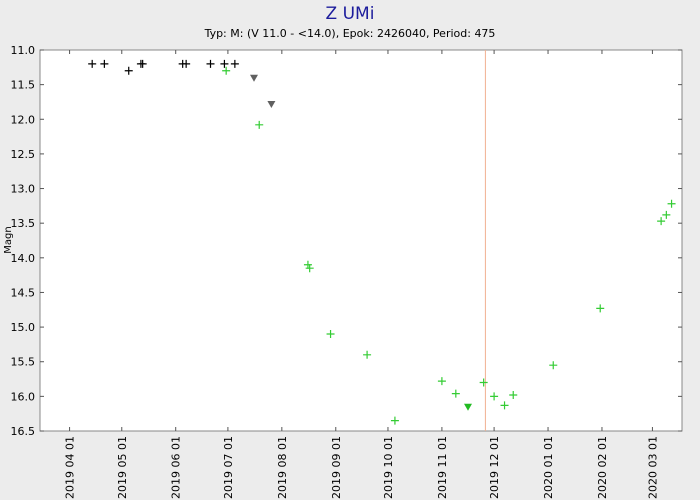 This screenshot has width=700, height=500. I want to click on y-tick-label: 11.5, so click(23, 85).